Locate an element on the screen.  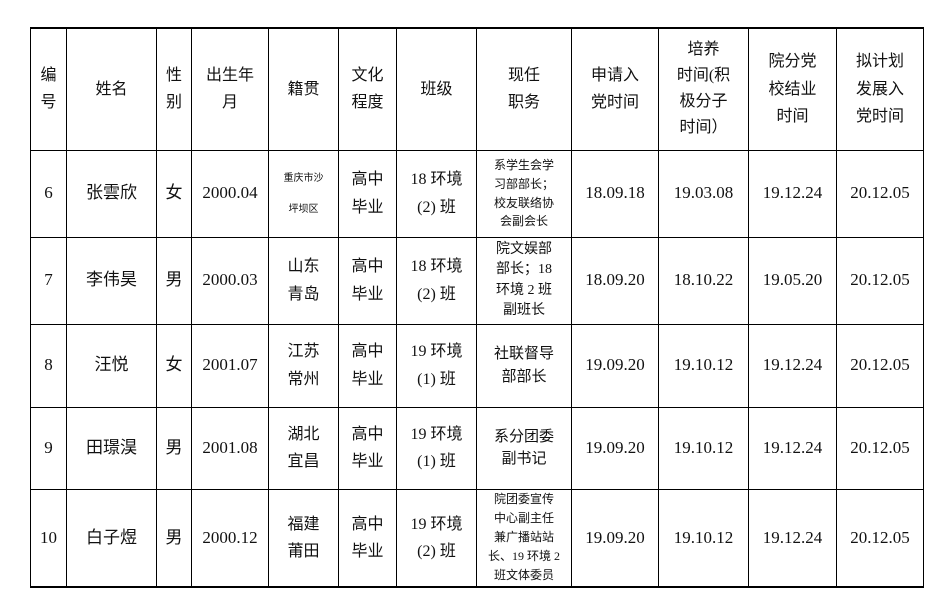
header-education: 文化 程度 is located at coordinates (367, 89).